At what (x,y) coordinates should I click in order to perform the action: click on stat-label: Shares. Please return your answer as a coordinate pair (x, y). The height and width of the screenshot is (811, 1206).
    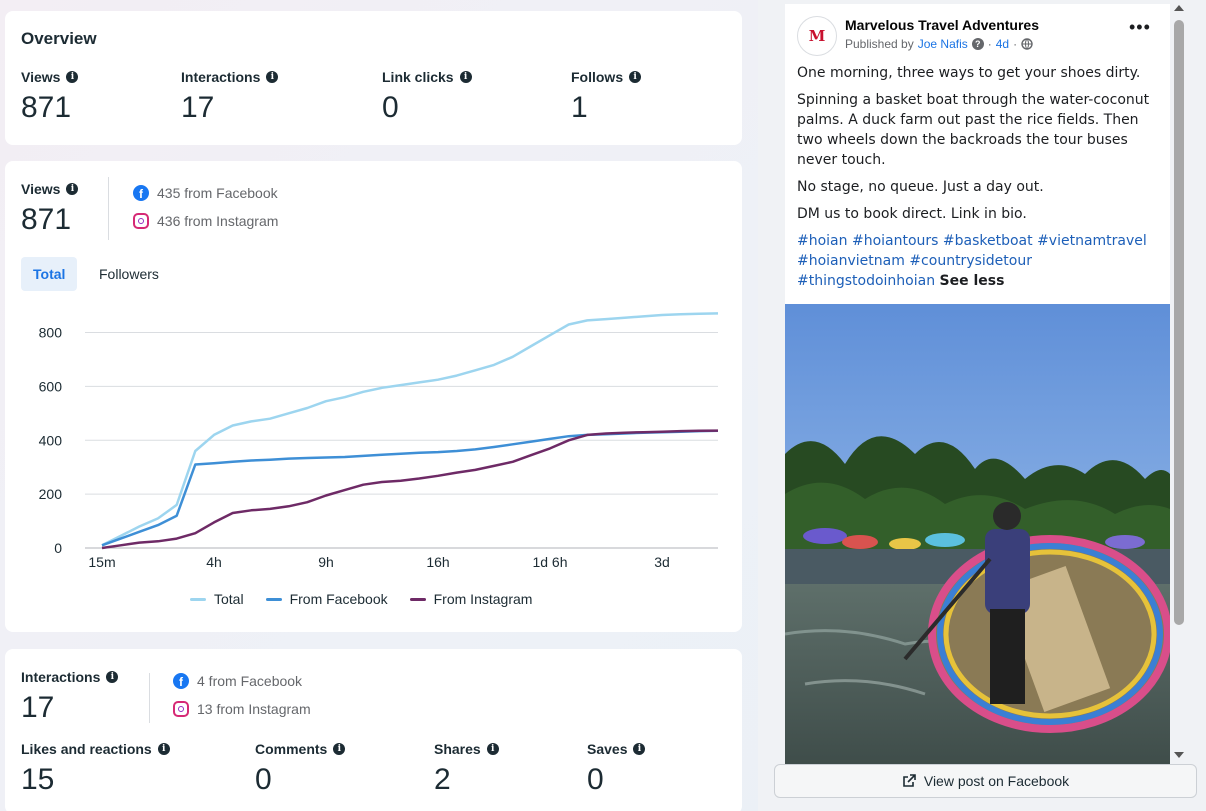
    Looking at the image, I should click on (457, 749).